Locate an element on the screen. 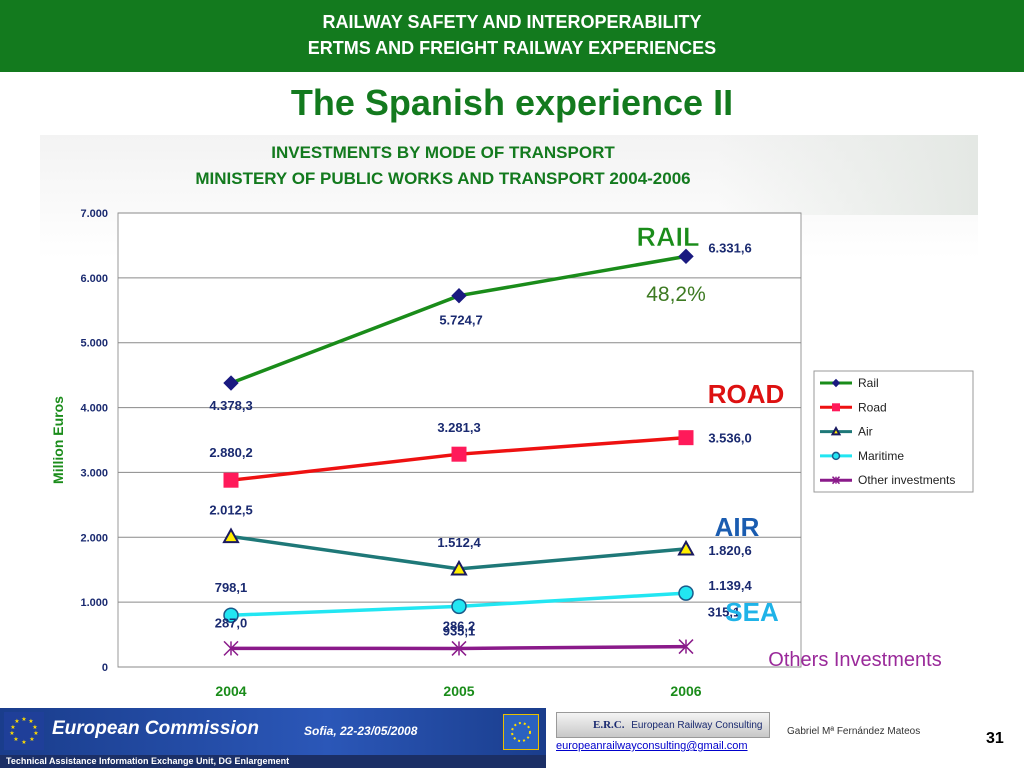 Image resolution: width=1024 pixels, height=768 pixels. data-label: 1.512,4 is located at coordinates (459, 542).